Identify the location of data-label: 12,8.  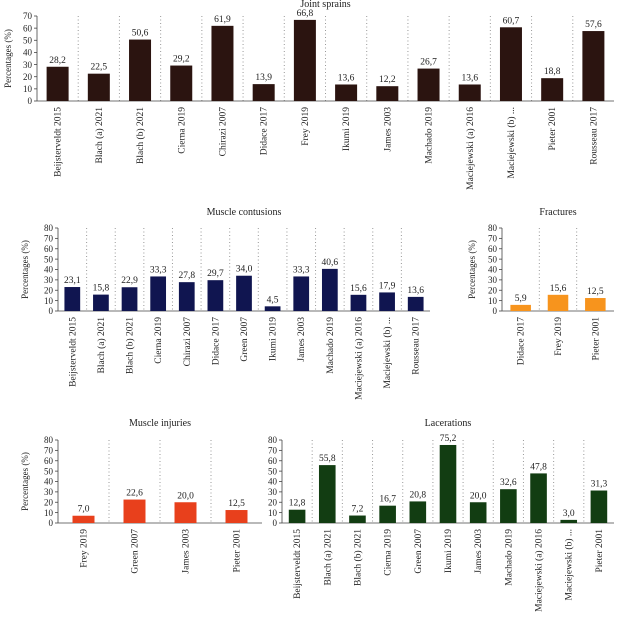
(297, 504).